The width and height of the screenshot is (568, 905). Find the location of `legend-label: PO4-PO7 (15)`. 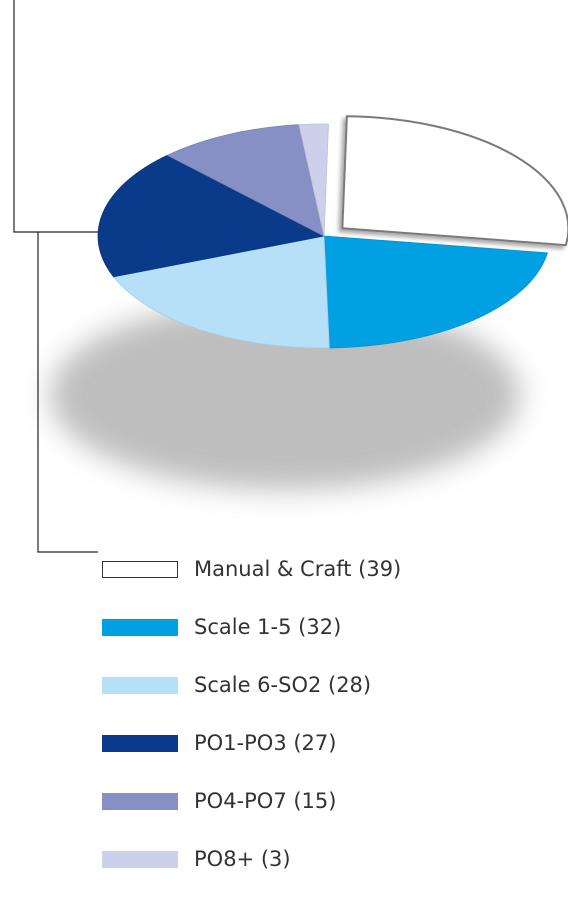

legend-label: PO4-PO7 (15) is located at coordinates (265, 801).